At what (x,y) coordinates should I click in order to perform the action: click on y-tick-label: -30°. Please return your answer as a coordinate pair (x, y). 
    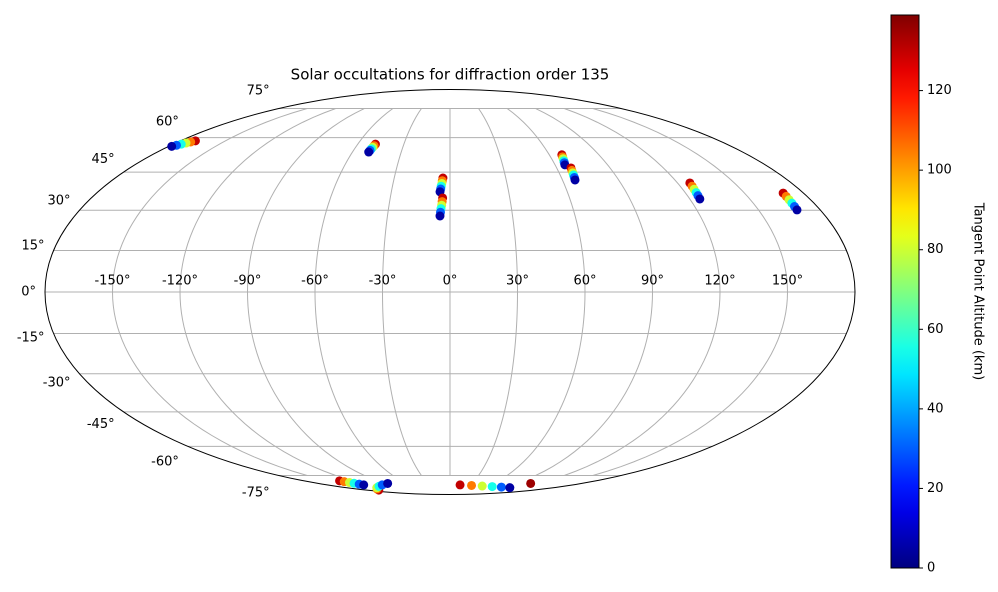
    Looking at the image, I should click on (57, 382).